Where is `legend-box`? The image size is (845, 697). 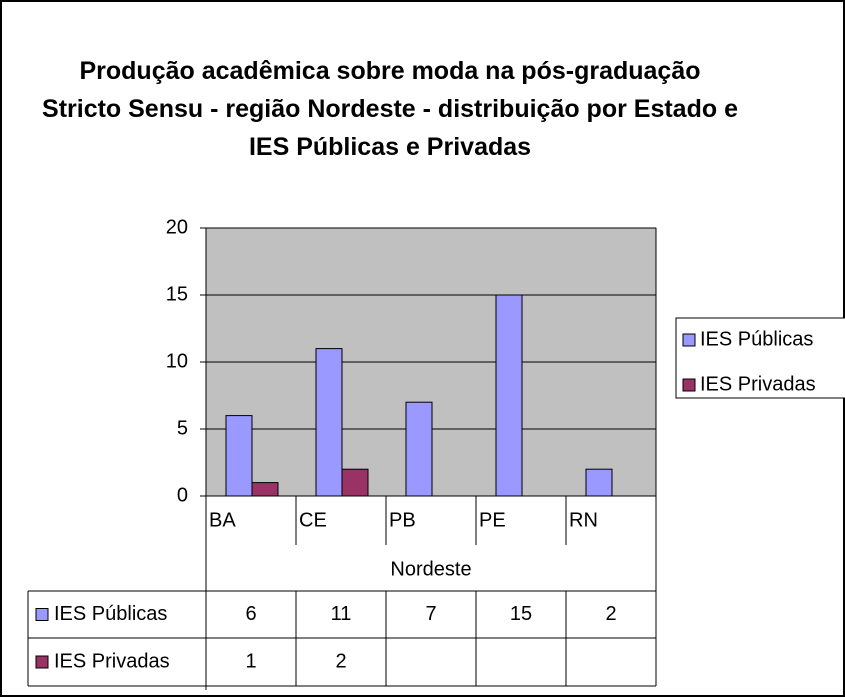 legend-box is located at coordinates (760, 358).